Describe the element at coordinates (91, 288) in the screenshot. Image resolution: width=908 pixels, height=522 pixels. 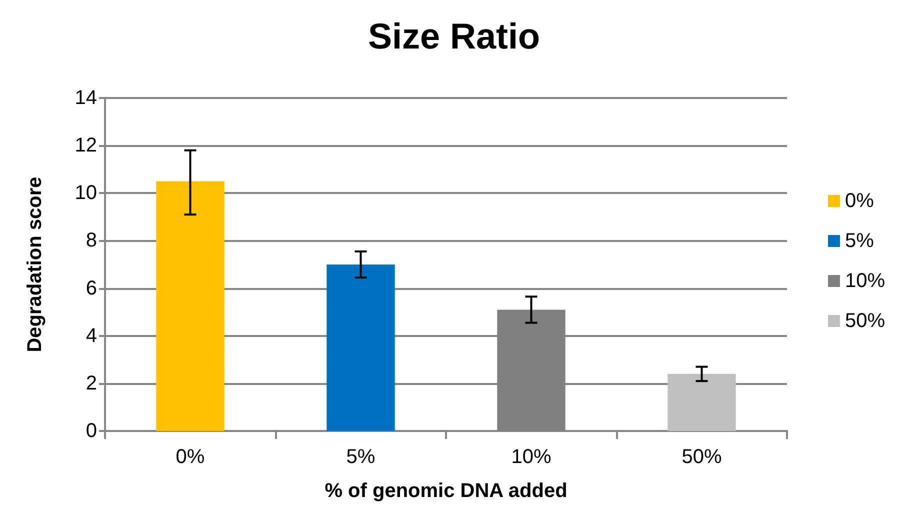
I see `y-tick-label: 6` at that location.